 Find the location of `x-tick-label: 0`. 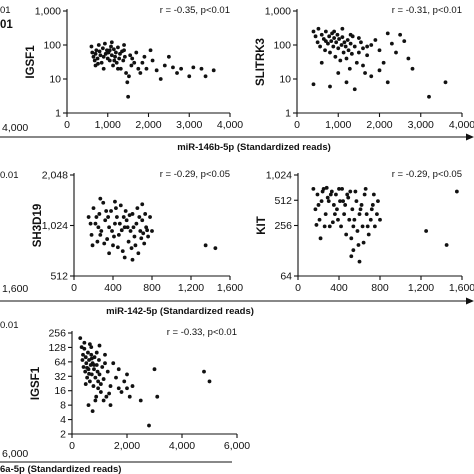

x-tick-label: 0 is located at coordinates (67, 125).